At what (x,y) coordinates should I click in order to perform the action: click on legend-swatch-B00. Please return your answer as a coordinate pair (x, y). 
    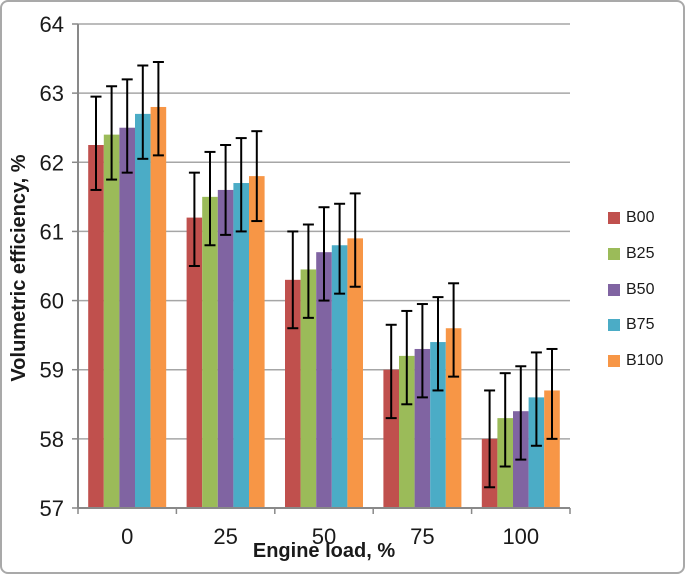
    Looking at the image, I should click on (614, 218).